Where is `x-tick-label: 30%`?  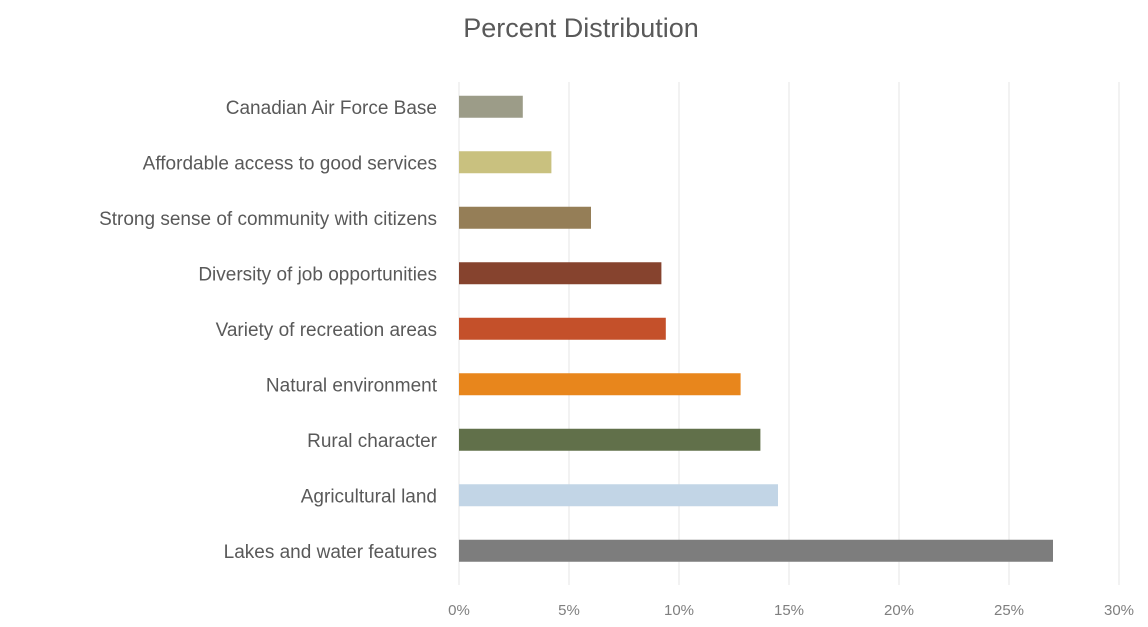 x-tick-label: 30% is located at coordinates (1119, 610).